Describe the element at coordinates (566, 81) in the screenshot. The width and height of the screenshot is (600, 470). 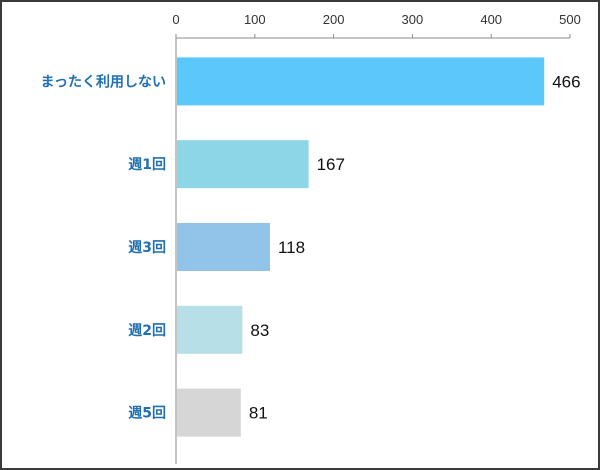
I see `data-label: 466` at that location.